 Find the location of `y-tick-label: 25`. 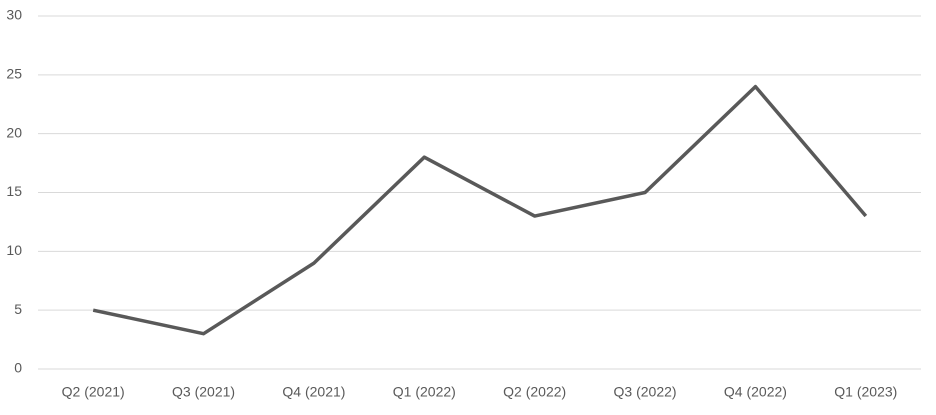

y-tick-label: 25 is located at coordinates (14, 74).